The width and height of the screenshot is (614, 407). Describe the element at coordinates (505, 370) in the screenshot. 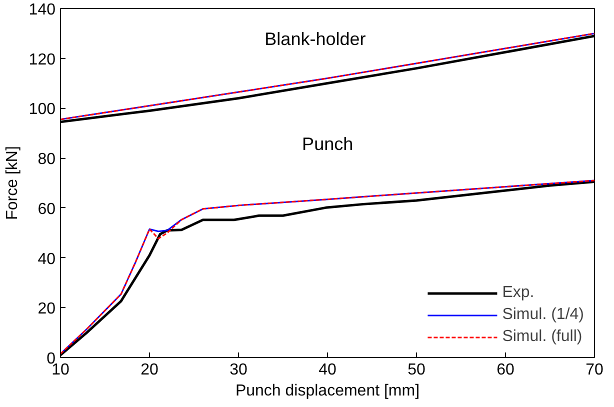

I see `x-tick-label: 60` at that location.